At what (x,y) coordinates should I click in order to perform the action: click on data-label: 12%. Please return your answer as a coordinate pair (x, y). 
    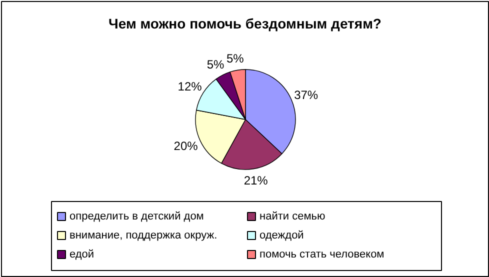
    Looking at the image, I should click on (190, 86).